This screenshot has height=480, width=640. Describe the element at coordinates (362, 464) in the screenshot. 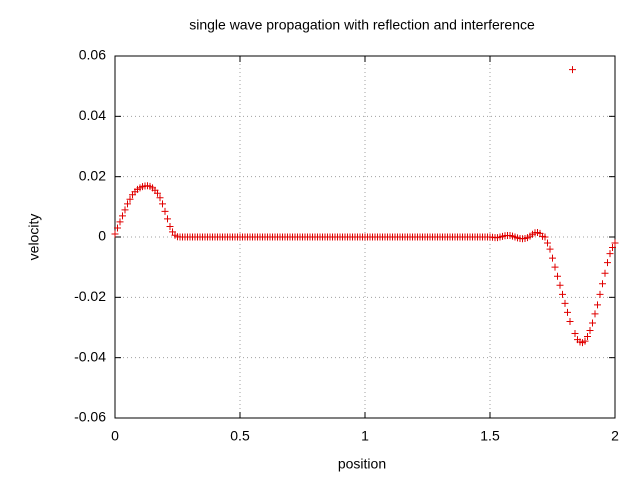

I see `x-axis-label: position` at that location.